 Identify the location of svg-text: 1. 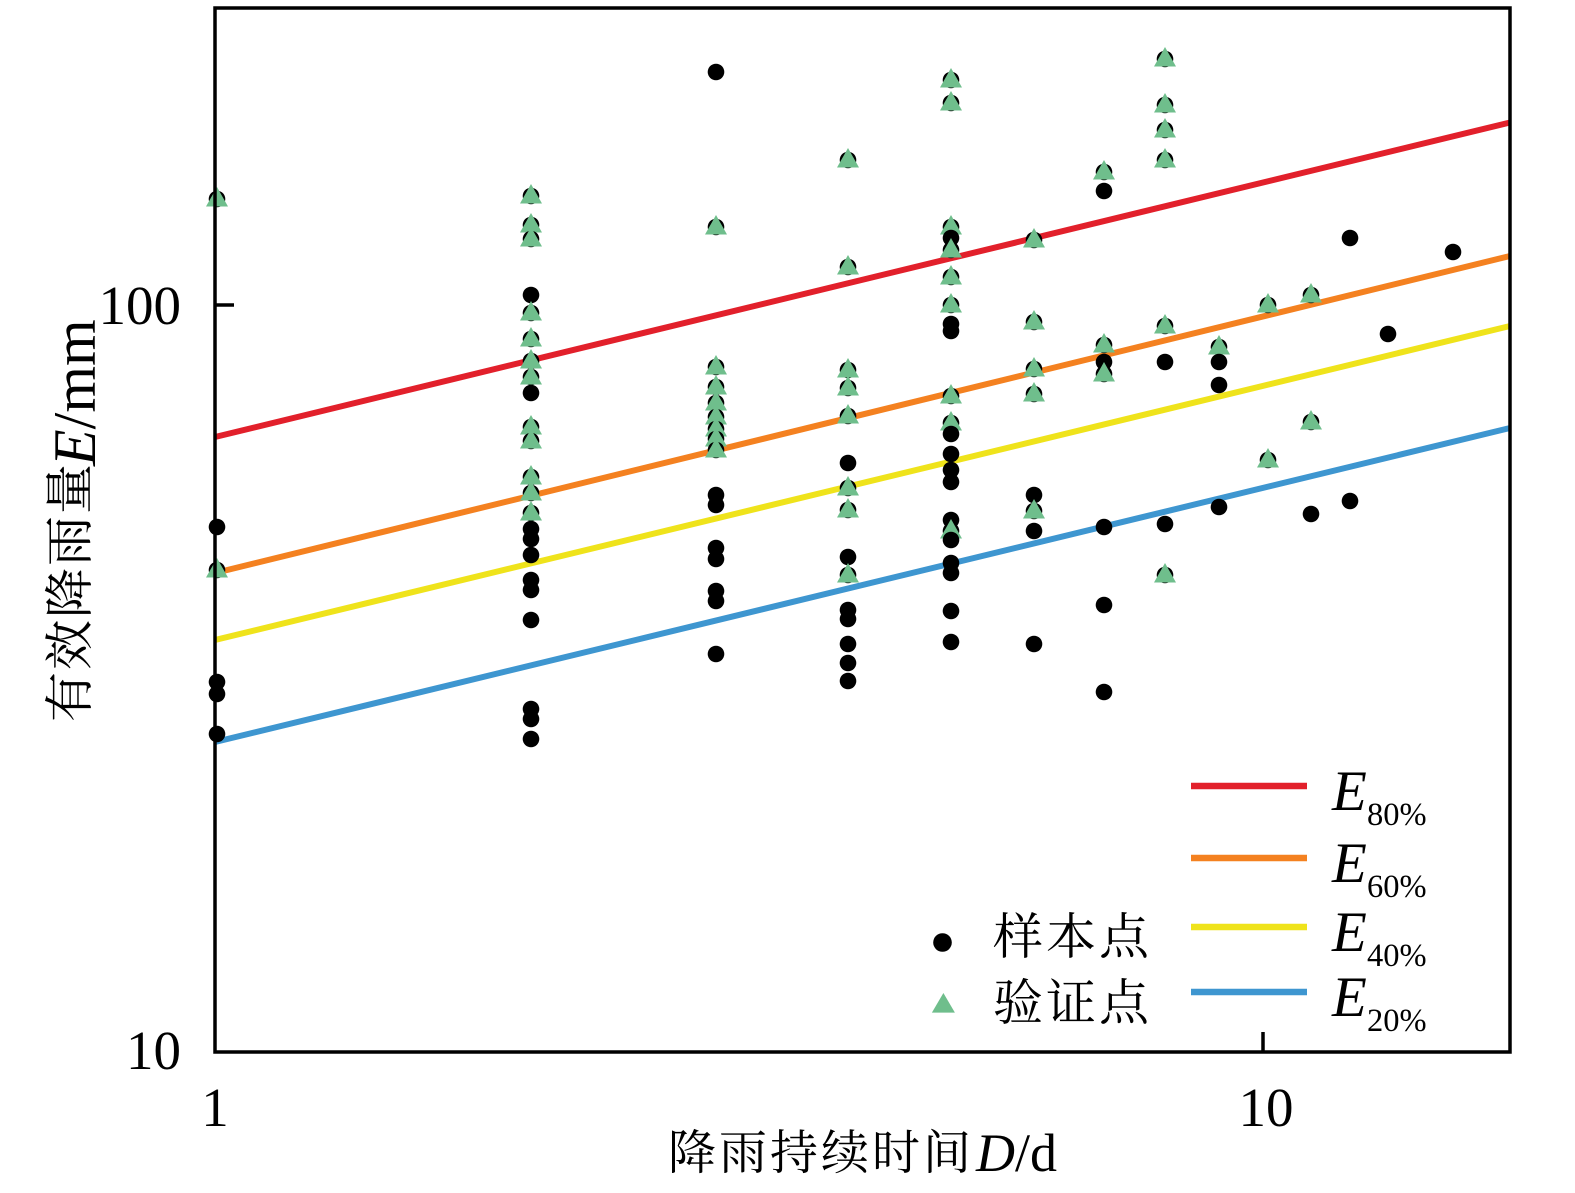
(215, 1107).